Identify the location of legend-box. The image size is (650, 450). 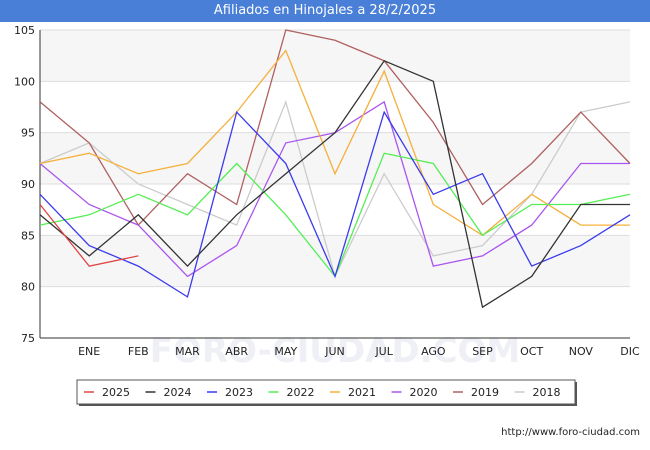
(326, 392).